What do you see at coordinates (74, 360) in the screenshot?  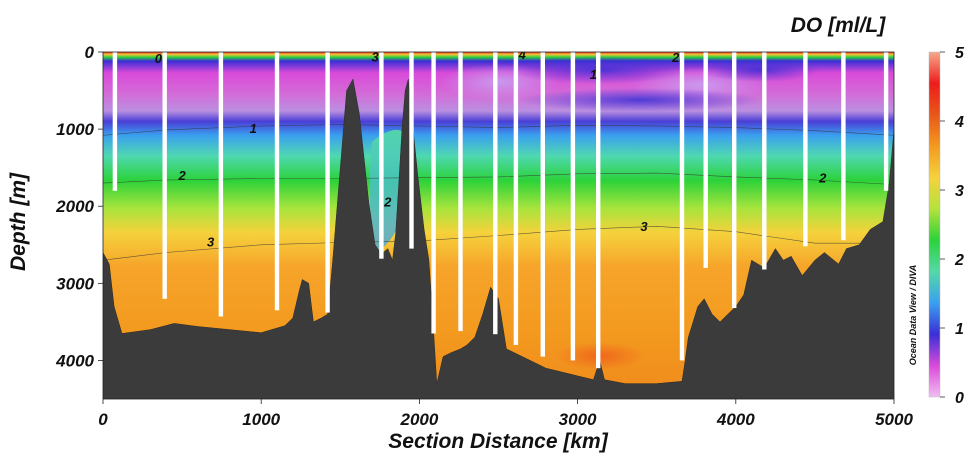 I see `y-tick-label: 4000` at bounding box center [74, 360].